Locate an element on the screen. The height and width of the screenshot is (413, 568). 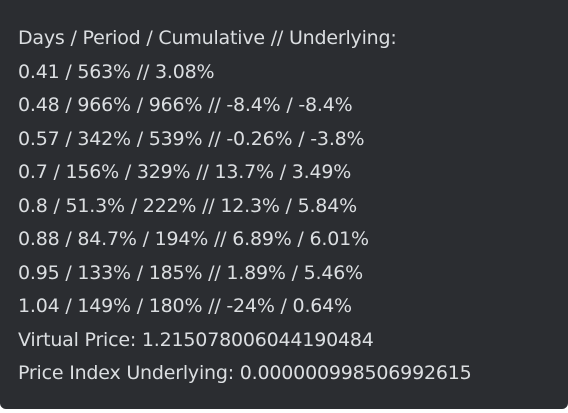
virtual-price: Virtual Price: 1.215078006044190484 is located at coordinates (196, 339).